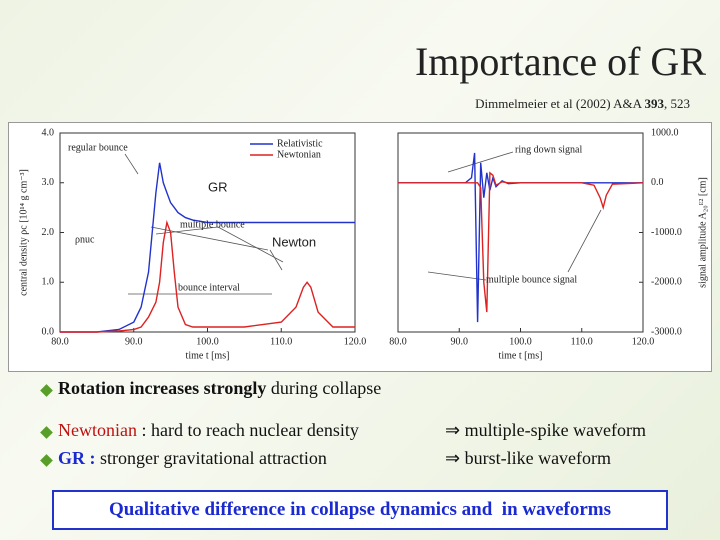 The image size is (720, 540). What do you see at coordinates (548, 149) in the screenshot?
I see `annotation: ring down signal` at bounding box center [548, 149].